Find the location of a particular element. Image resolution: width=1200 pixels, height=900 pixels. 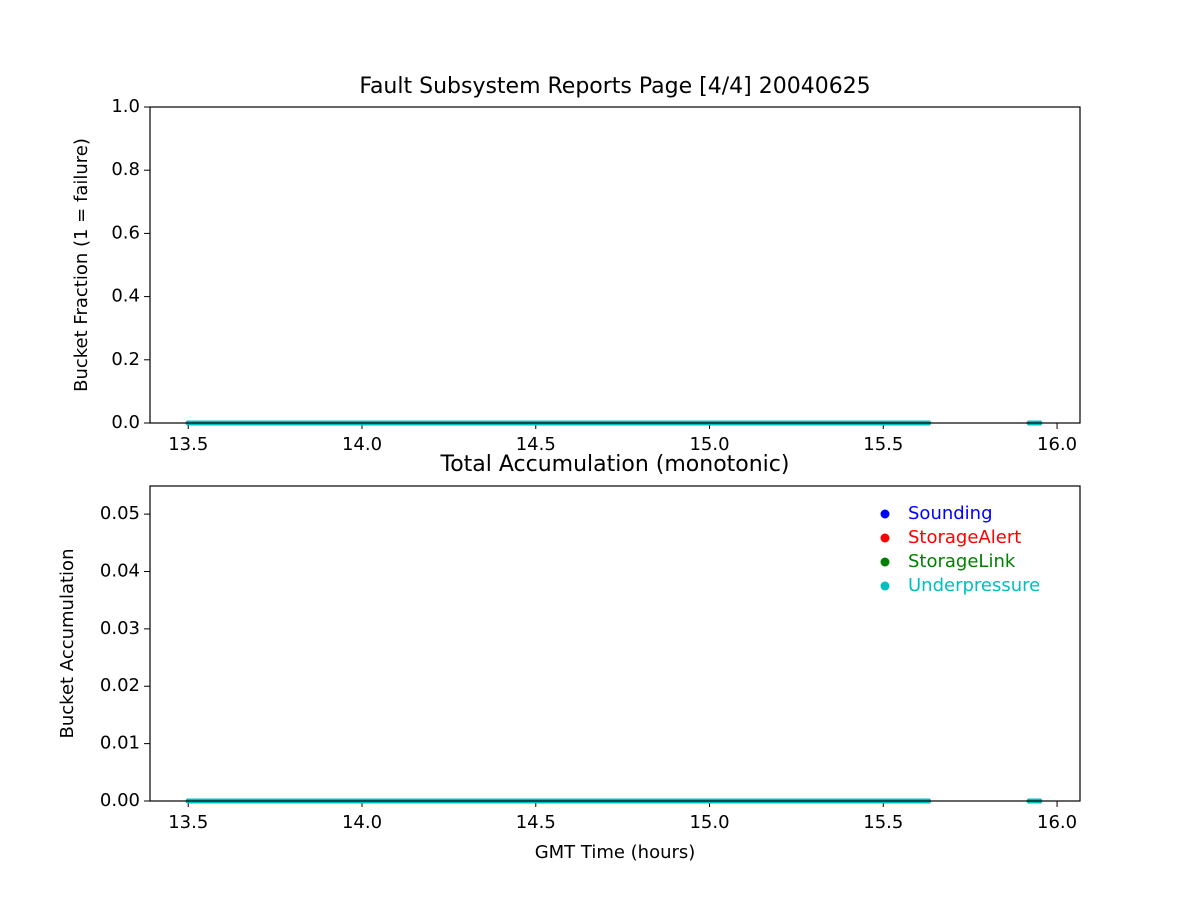

y-tick-label: 0.00 is located at coordinates (120, 800).